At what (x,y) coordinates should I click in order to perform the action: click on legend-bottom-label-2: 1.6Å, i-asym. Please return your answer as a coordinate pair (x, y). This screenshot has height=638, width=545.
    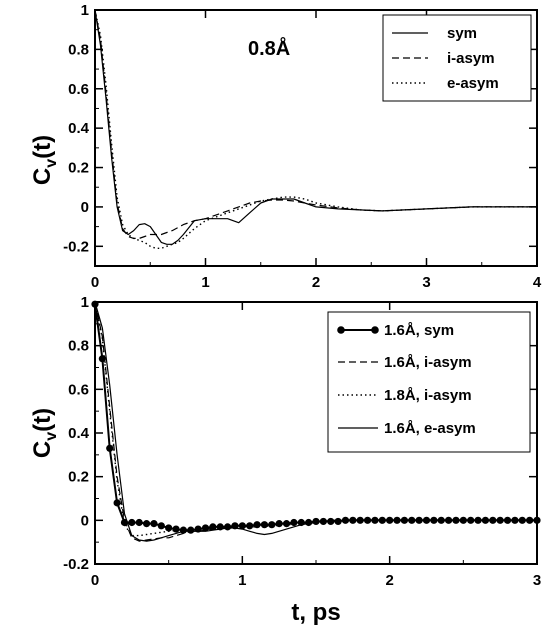
    Looking at the image, I should click on (428, 362).